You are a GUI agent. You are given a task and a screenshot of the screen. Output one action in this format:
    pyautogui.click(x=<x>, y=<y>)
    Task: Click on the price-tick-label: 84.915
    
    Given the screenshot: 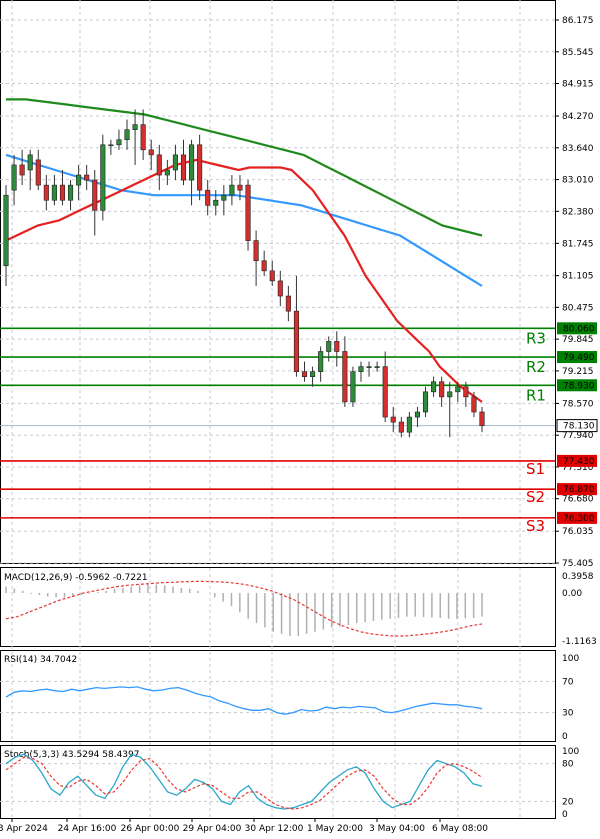 What is the action you would take?
    pyautogui.click(x=578, y=85)
    